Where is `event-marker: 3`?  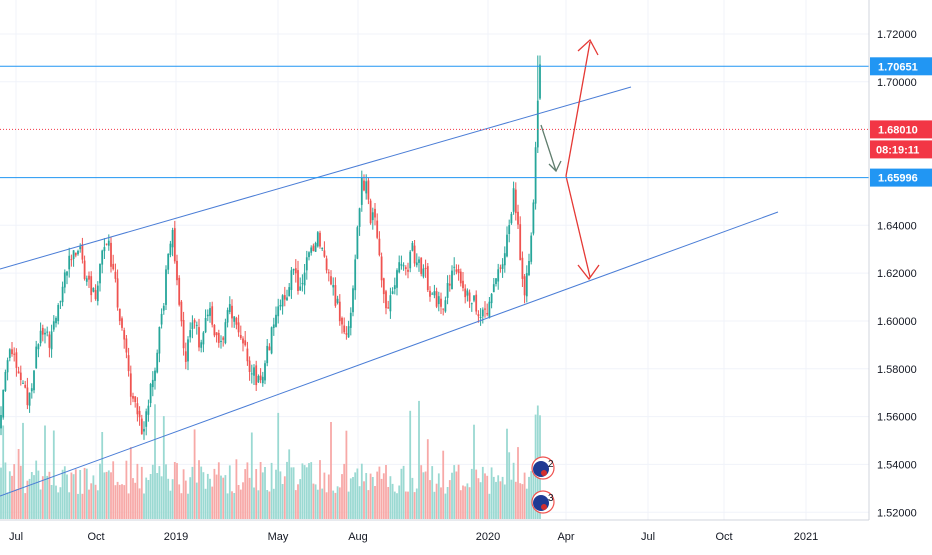 event-marker: 3 is located at coordinates (543, 502).